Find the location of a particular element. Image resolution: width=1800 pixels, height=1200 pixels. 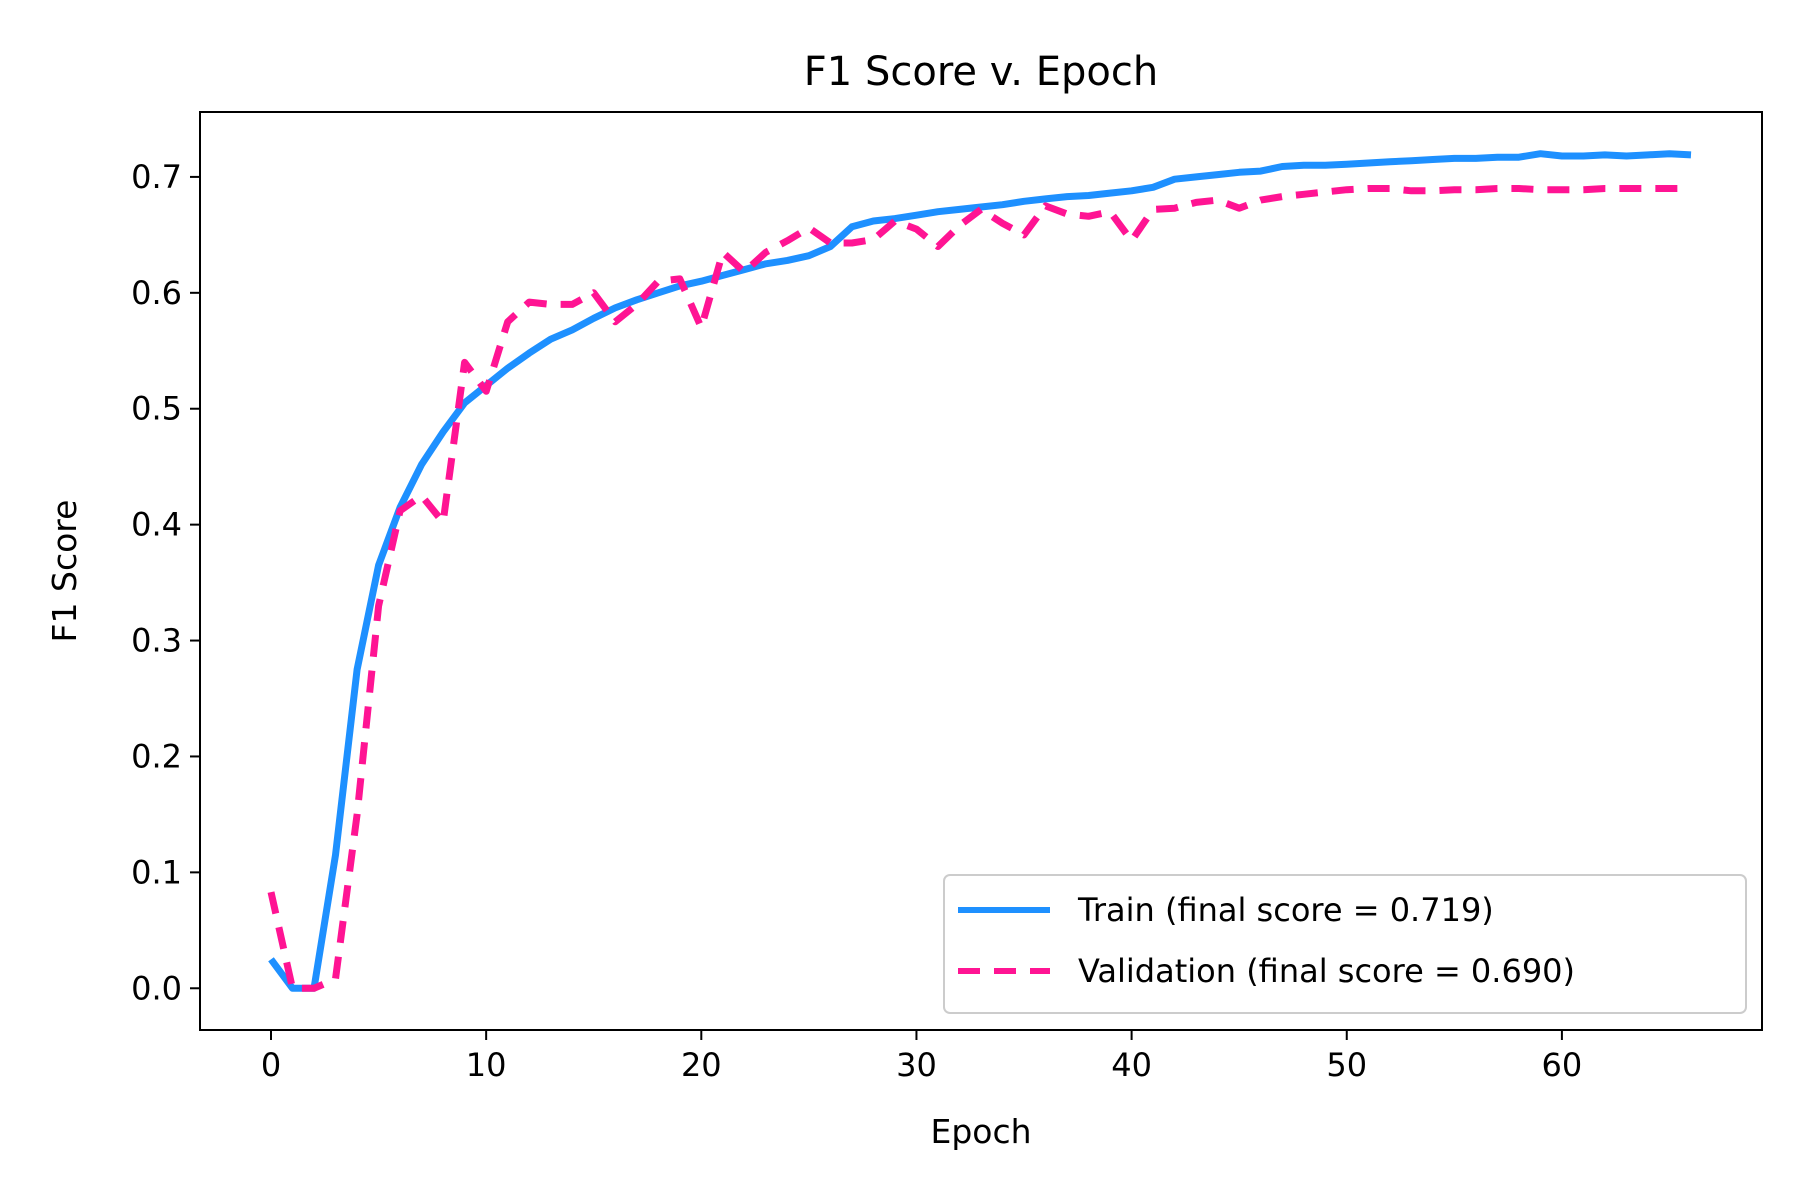

legend-validation-label: Validation (final score = 0.690) is located at coordinates (1326, 971).